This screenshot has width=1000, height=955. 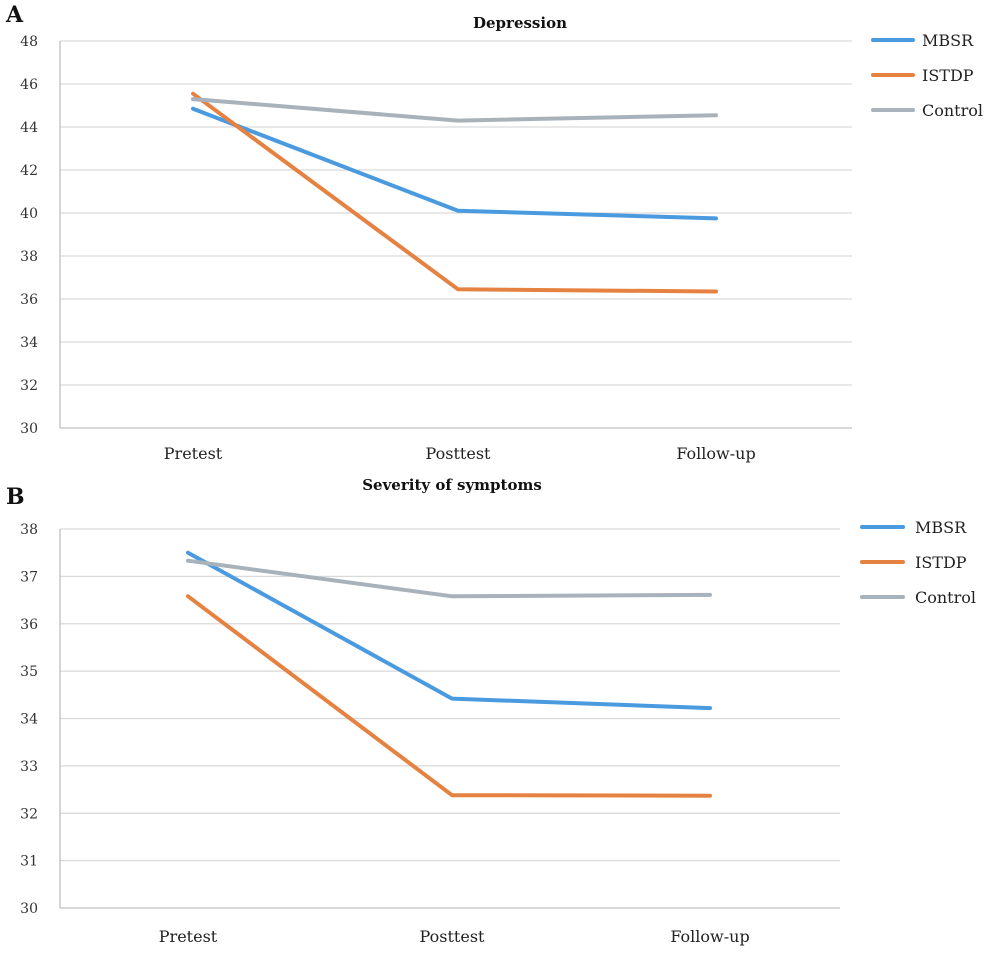 I want to click on panel-letter-b: B, so click(x=15, y=497).